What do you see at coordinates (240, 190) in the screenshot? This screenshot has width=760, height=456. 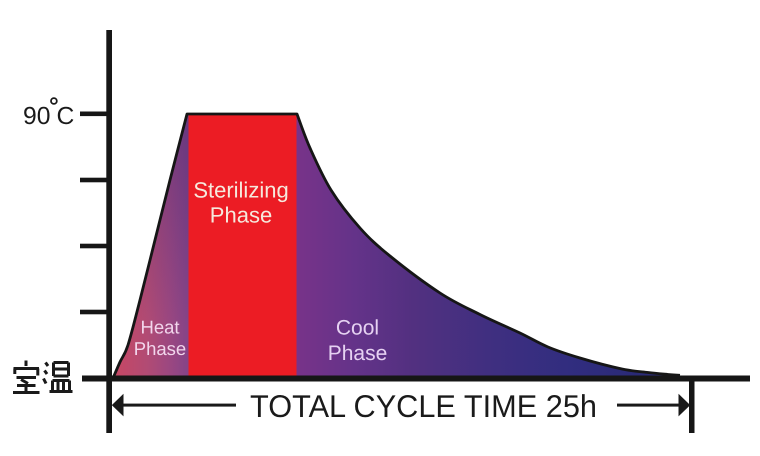 I see `svg-text: Sterilizing` at bounding box center [240, 190].